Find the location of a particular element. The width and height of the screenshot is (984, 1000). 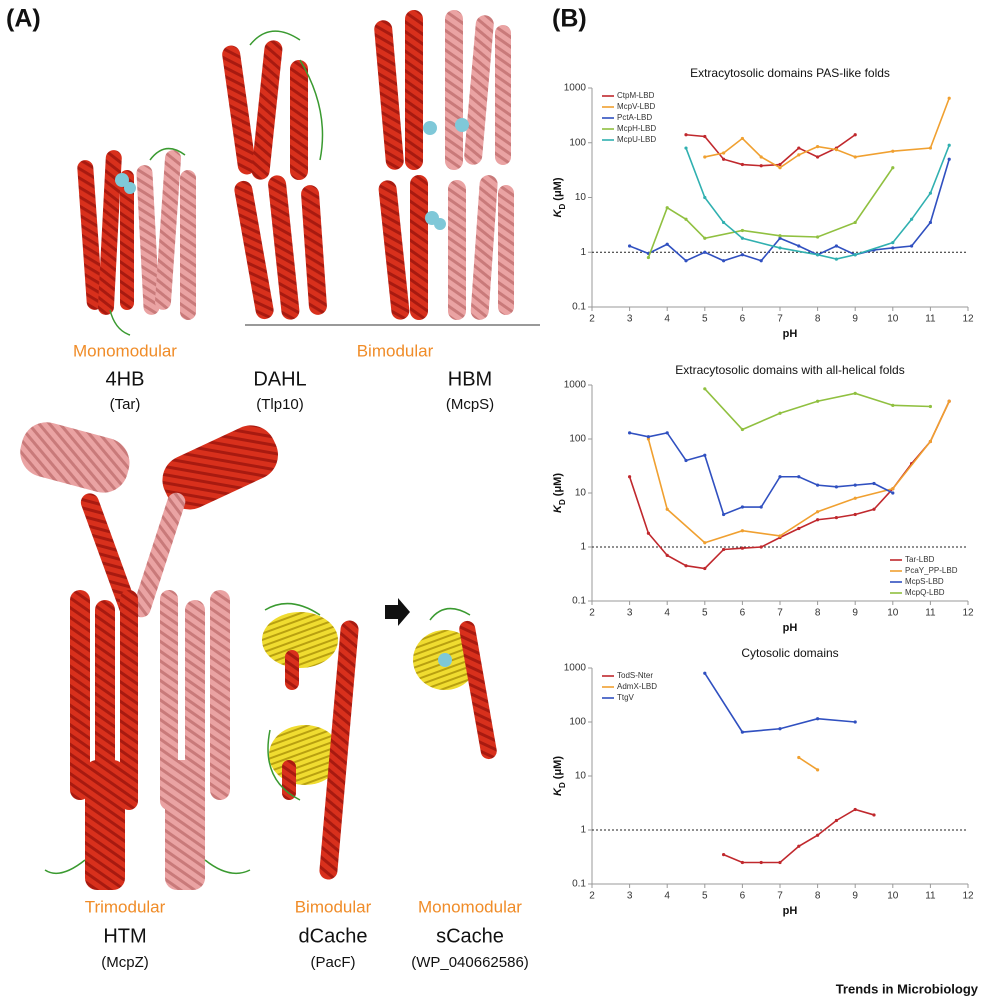

y-axis-label-part: D is located at coordinates (562, 207).